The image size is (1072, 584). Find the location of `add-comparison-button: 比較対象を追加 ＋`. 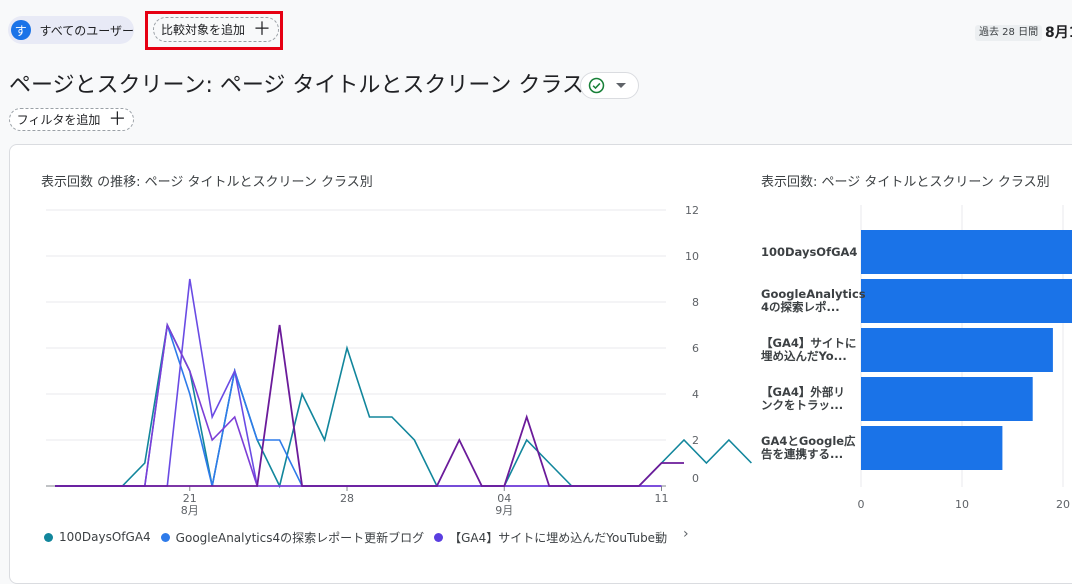

add-comparison-button: 比較対象を追加 ＋ is located at coordinates (216, 29).